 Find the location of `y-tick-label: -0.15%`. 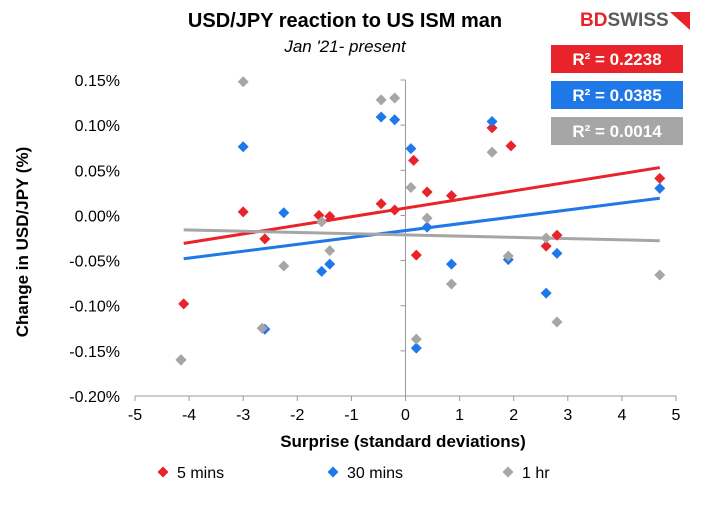

y-tick-label: -0.15% is located at coordinates (94, 352).